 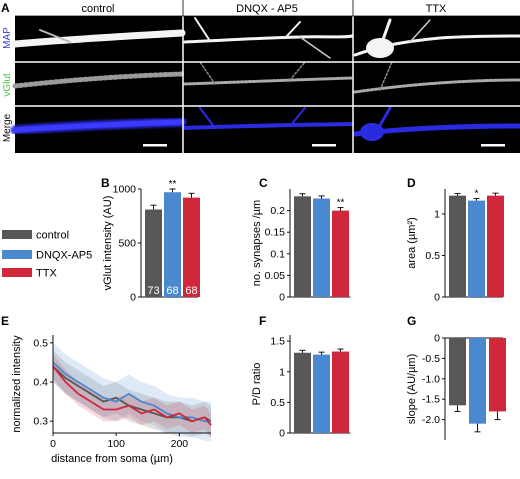 I want to click on y-tick-label: -0.5, so click(x=431, y=359).